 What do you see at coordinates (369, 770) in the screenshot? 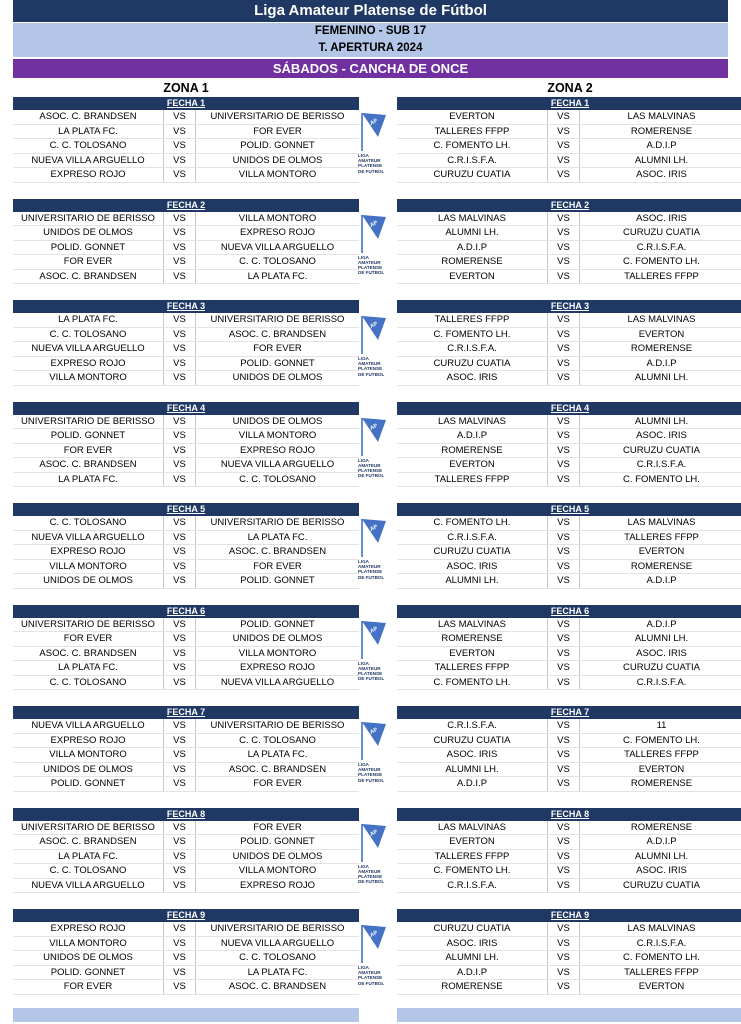
I see `logo-caption-line: AMATEUR` at bounding box center [369, 770].